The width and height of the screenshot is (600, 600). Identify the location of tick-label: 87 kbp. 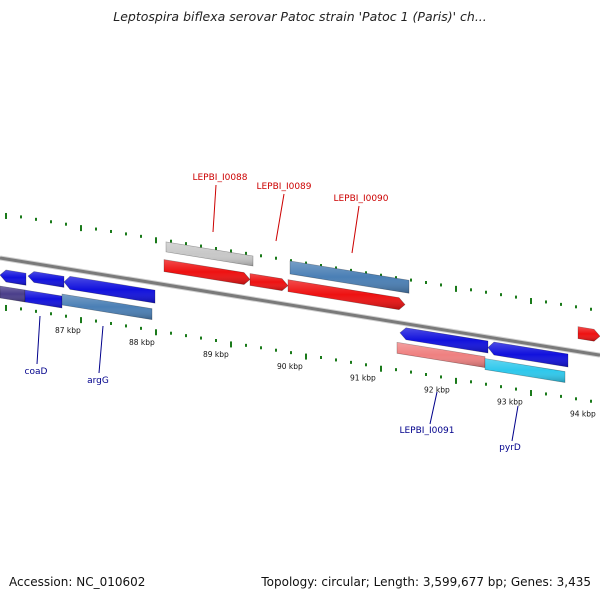
(68, 330).